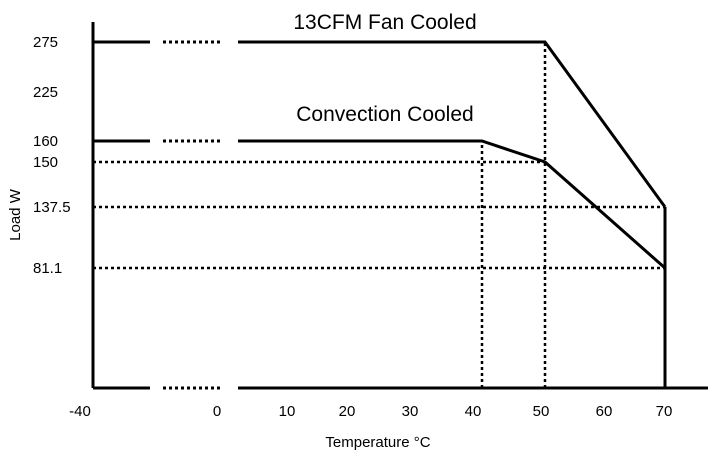 This screenshot has width=713, height=455. What do you see at coordinates (80, 411) in the screenshot?
I see `x-tick-label: -40` at bounding box center [80, 411].